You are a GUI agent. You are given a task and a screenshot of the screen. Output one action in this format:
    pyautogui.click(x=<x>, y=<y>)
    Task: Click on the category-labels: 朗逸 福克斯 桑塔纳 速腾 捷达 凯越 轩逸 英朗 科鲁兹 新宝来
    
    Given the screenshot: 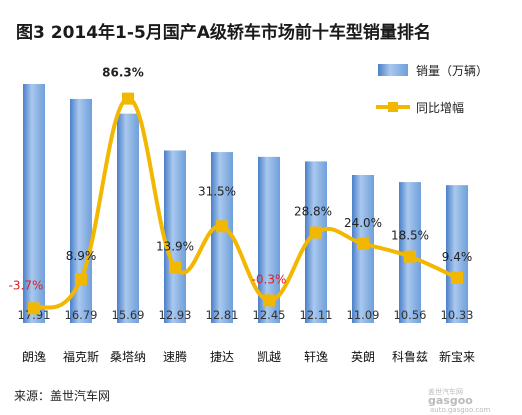 What is the action you would take?
    pyautogui.click(x=248, y=356)
    